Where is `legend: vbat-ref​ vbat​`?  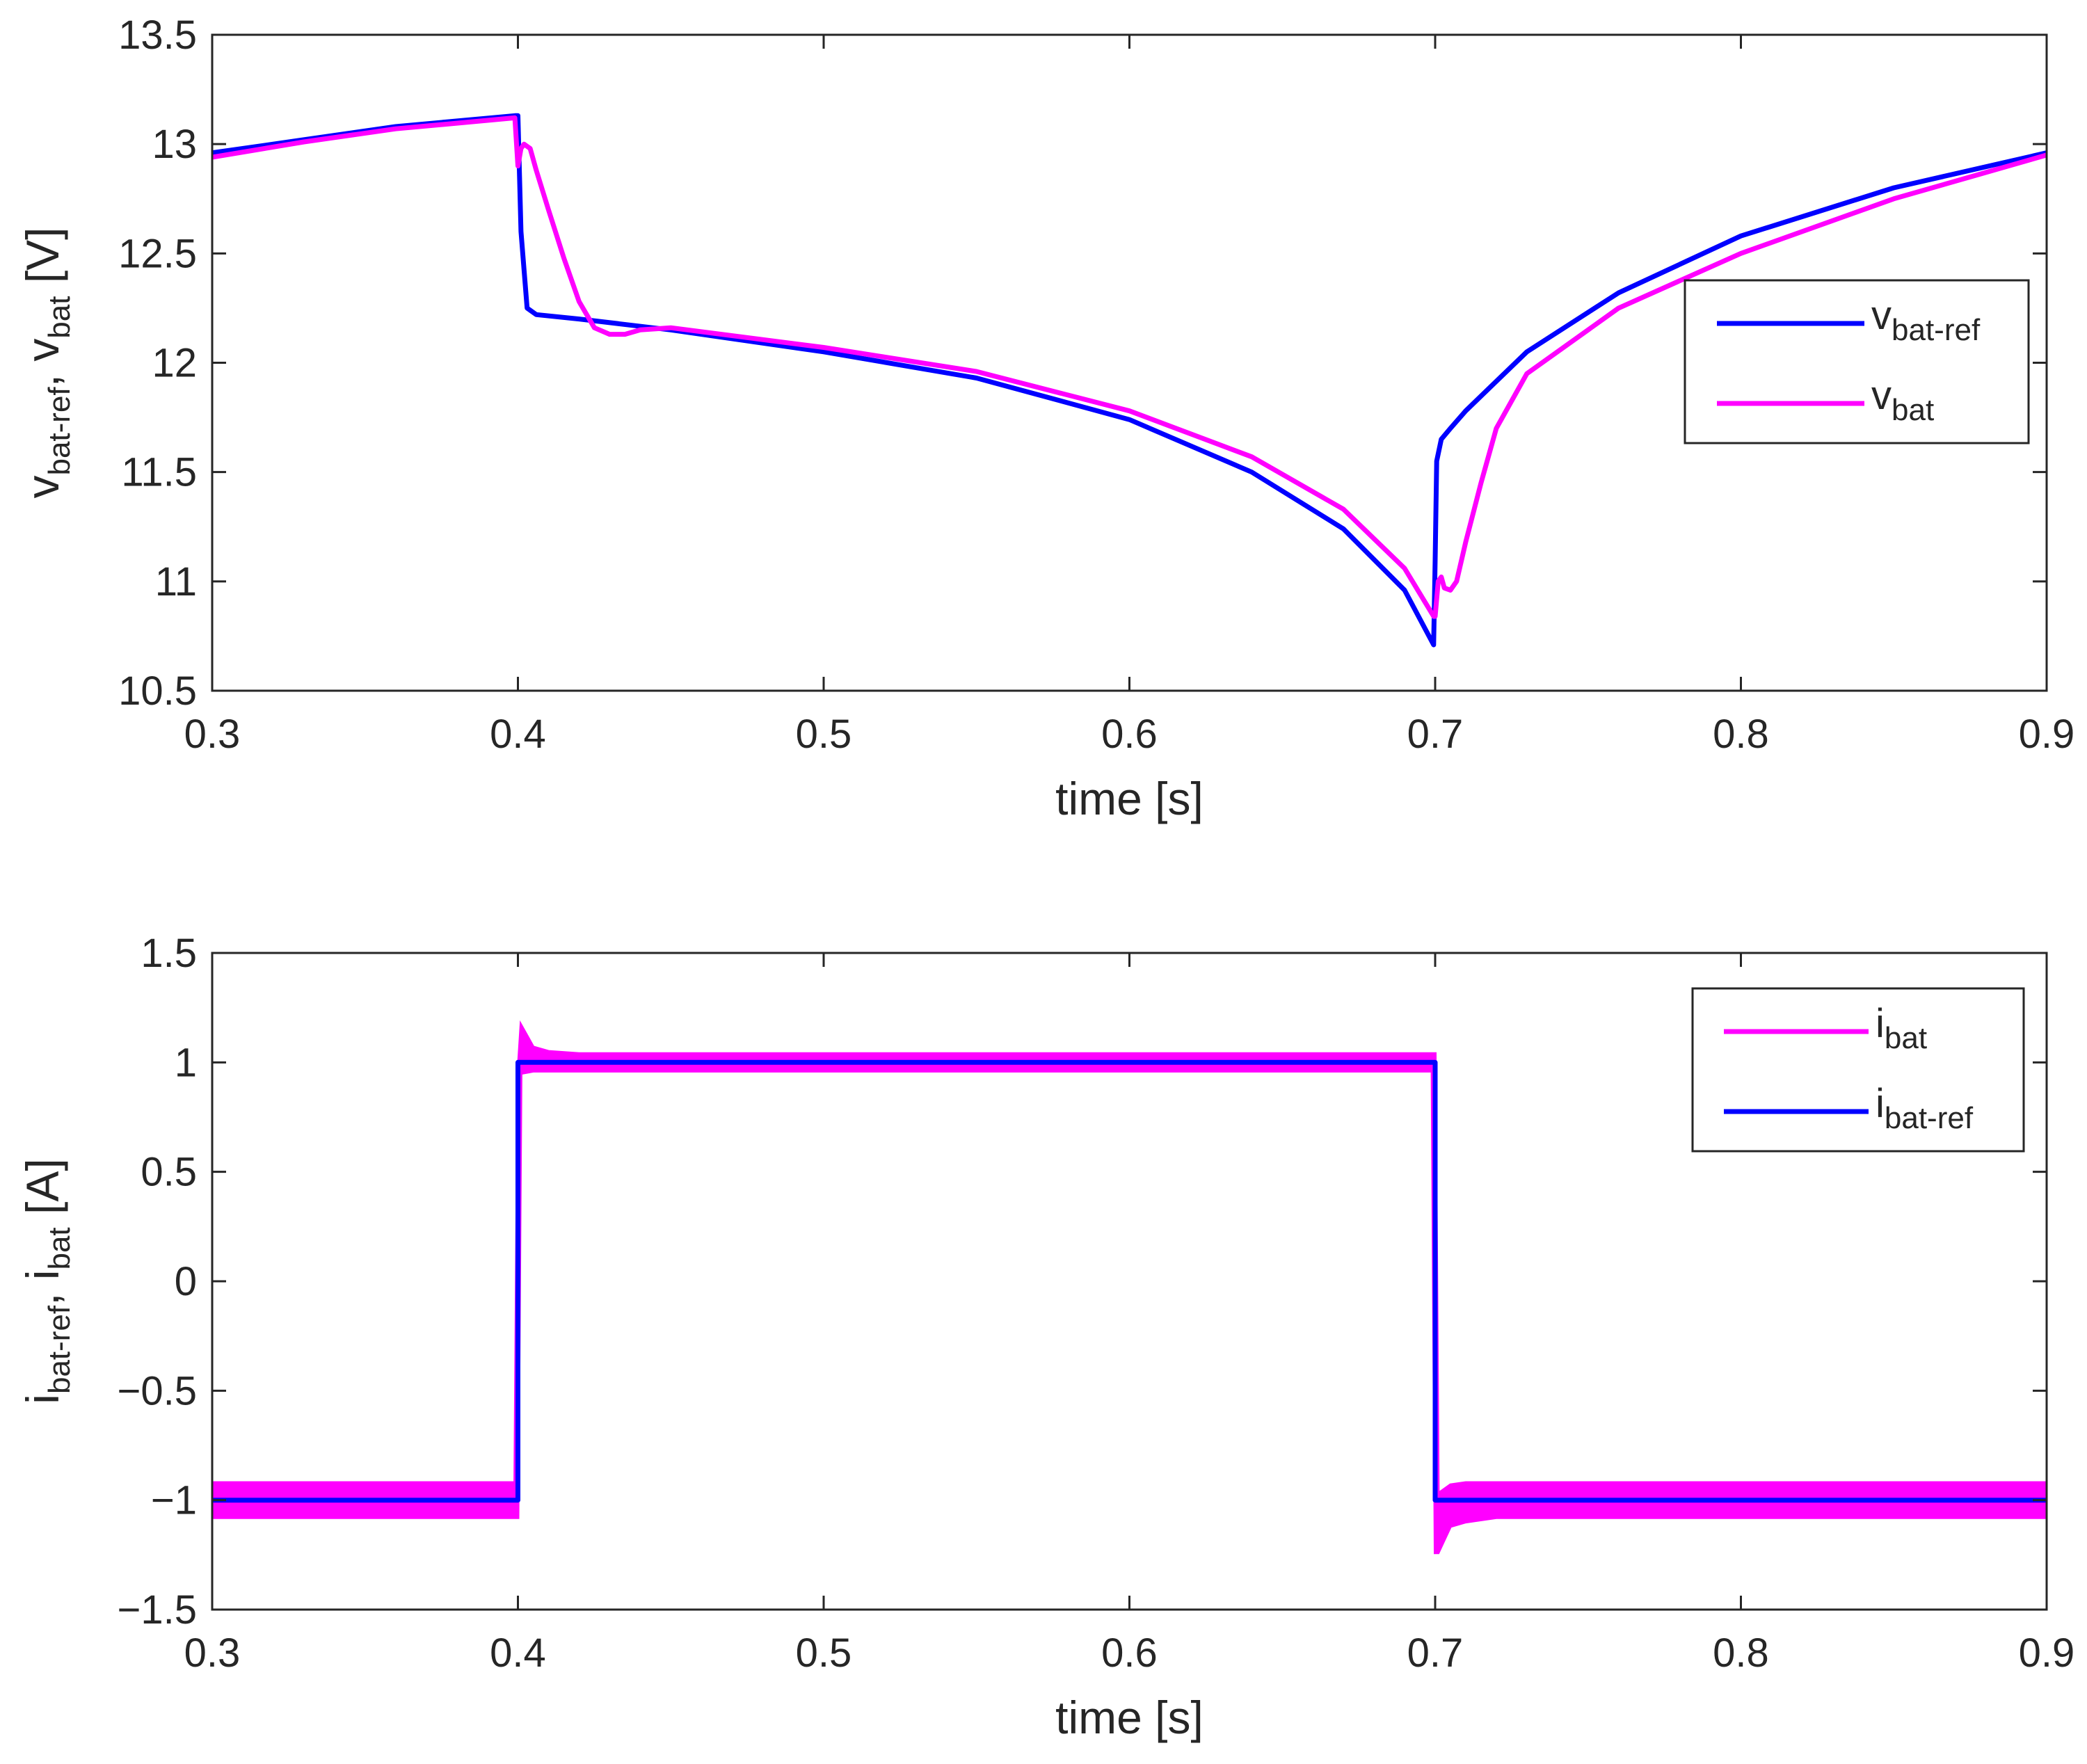 legend: vbat-ref​ vbat​ is located at coordinates (1857, 361).